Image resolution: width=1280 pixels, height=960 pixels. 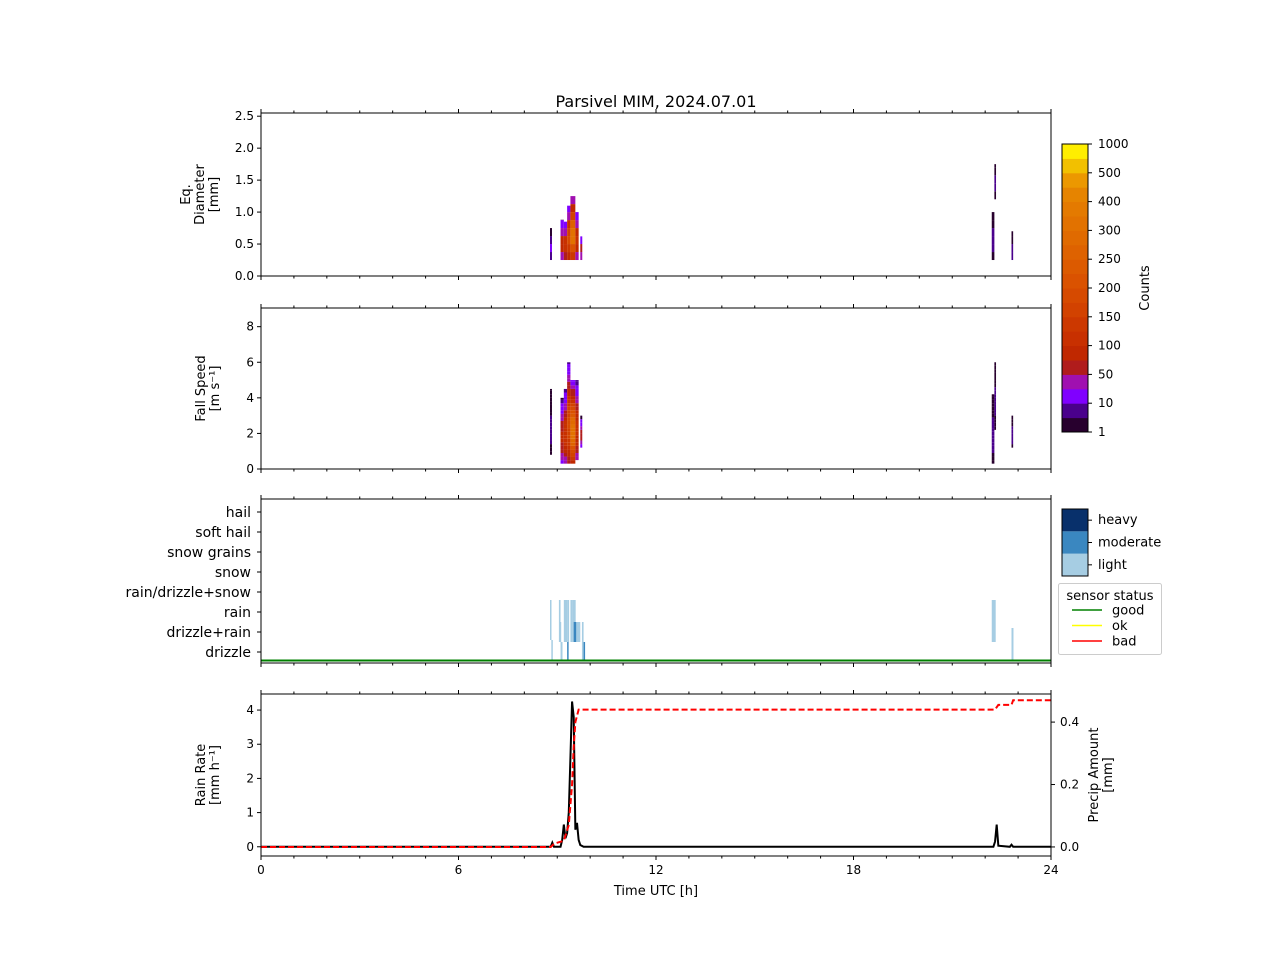 What do you see at coordinates (201, 775) in the screenshot?
I see `y-axis-label-line: Rain Rate` at bounding box center [201, 775].